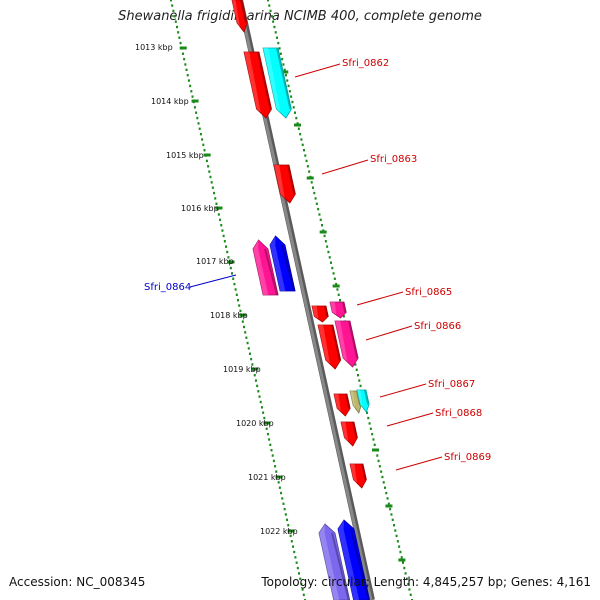  Describe the element at coordinates (279, 531) in the screenshot. I see `kbp-label-1022: 1022 kbp` at that location.